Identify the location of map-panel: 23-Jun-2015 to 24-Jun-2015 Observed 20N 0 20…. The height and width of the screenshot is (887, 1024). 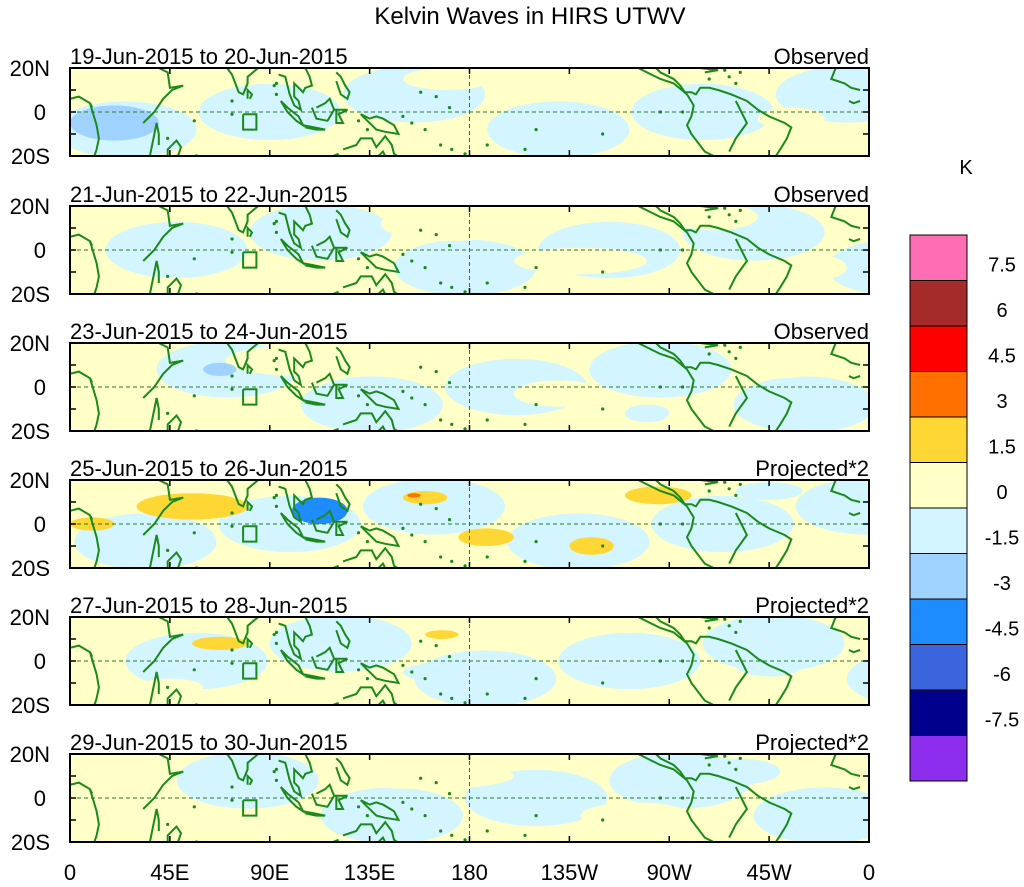
(440, 381).